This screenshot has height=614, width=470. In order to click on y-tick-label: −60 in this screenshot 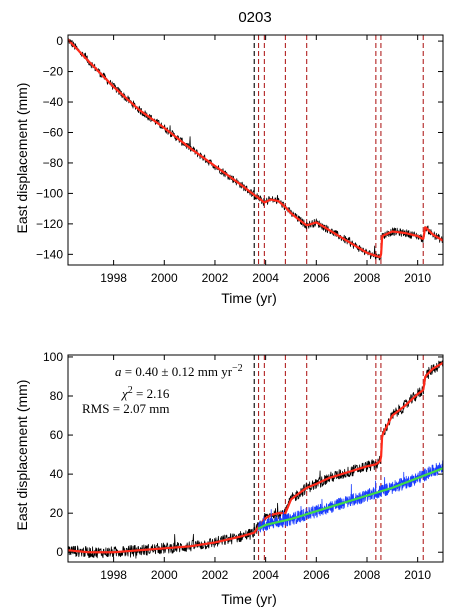, I will do `click(53, 132)`.